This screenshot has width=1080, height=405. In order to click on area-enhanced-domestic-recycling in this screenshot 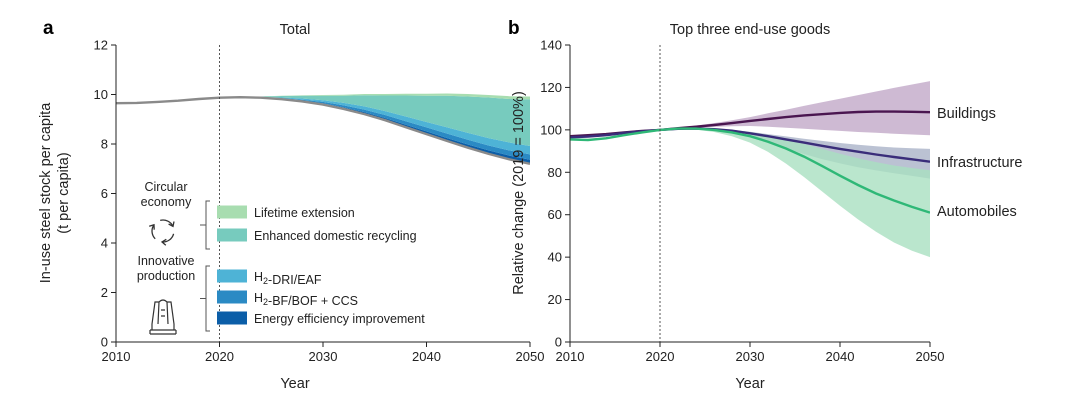, I will do `click(323, 120)`.